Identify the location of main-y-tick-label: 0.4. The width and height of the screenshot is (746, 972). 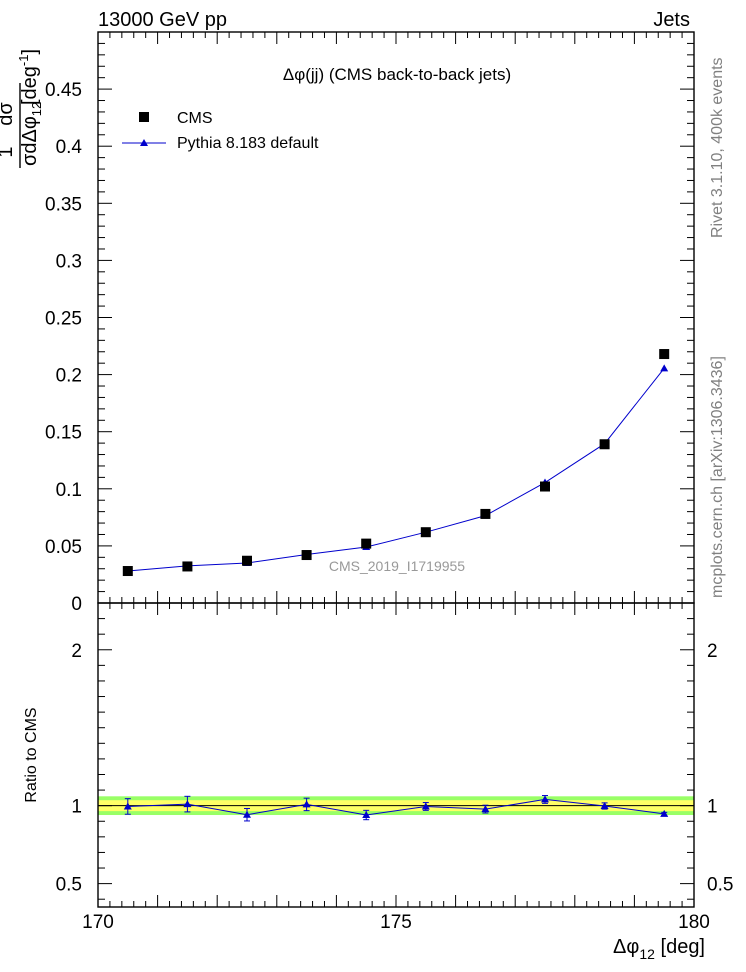
(69, 147).